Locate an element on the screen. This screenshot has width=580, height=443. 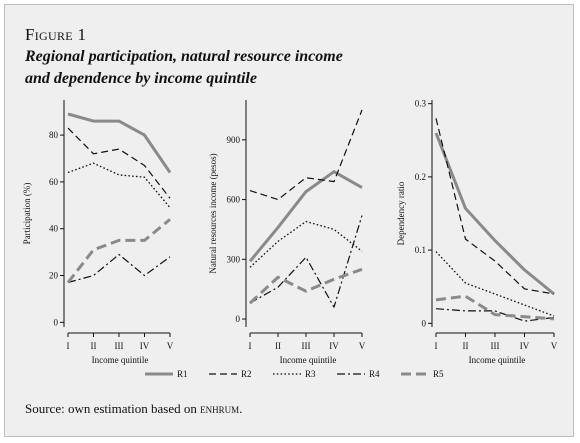
y-tick-label: 60 is located at coordinates (54, 182).